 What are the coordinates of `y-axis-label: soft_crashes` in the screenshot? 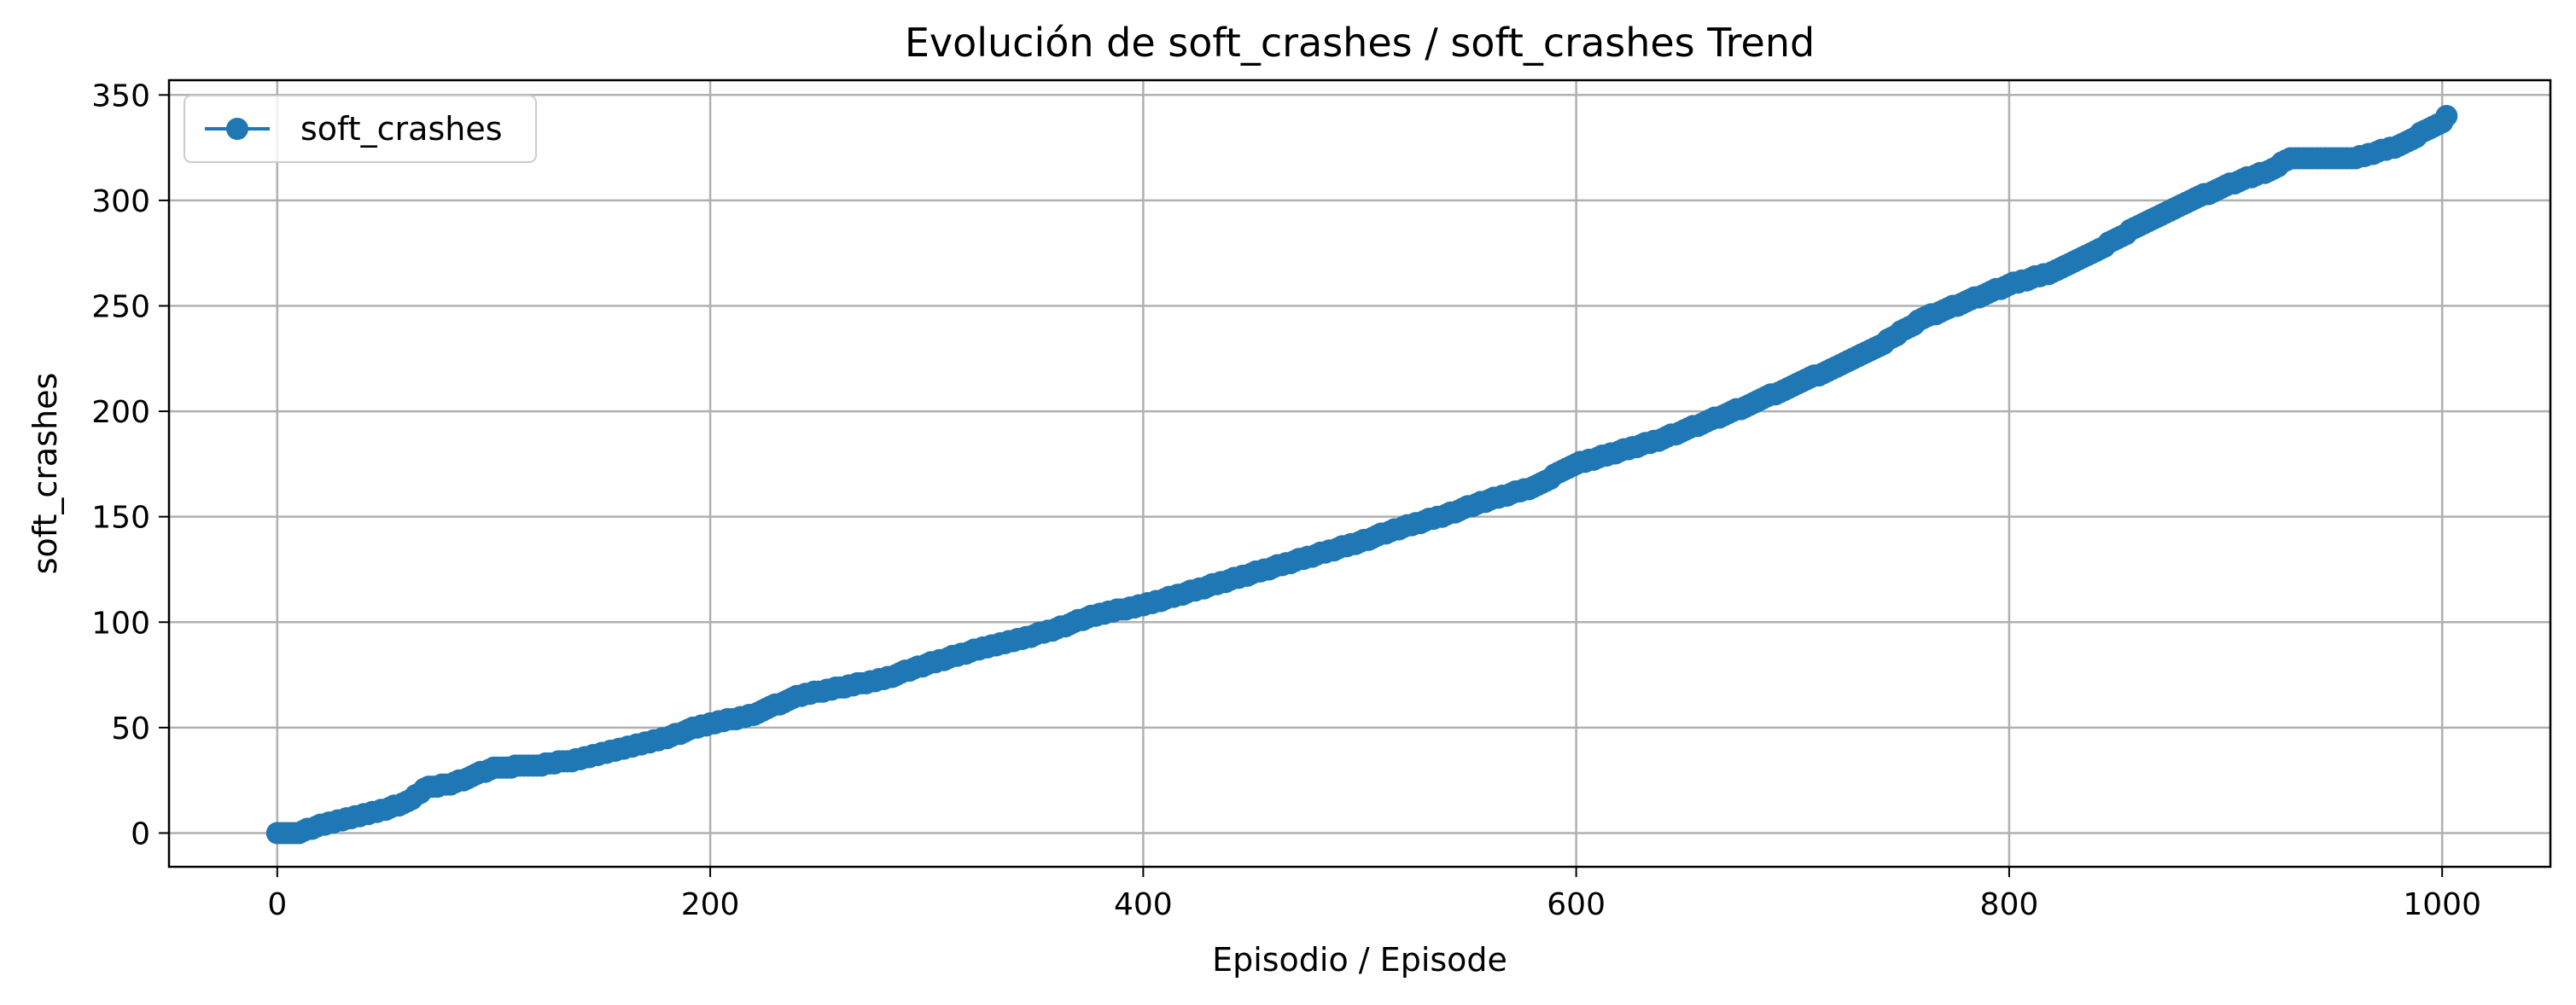 It's located at (45, 474).